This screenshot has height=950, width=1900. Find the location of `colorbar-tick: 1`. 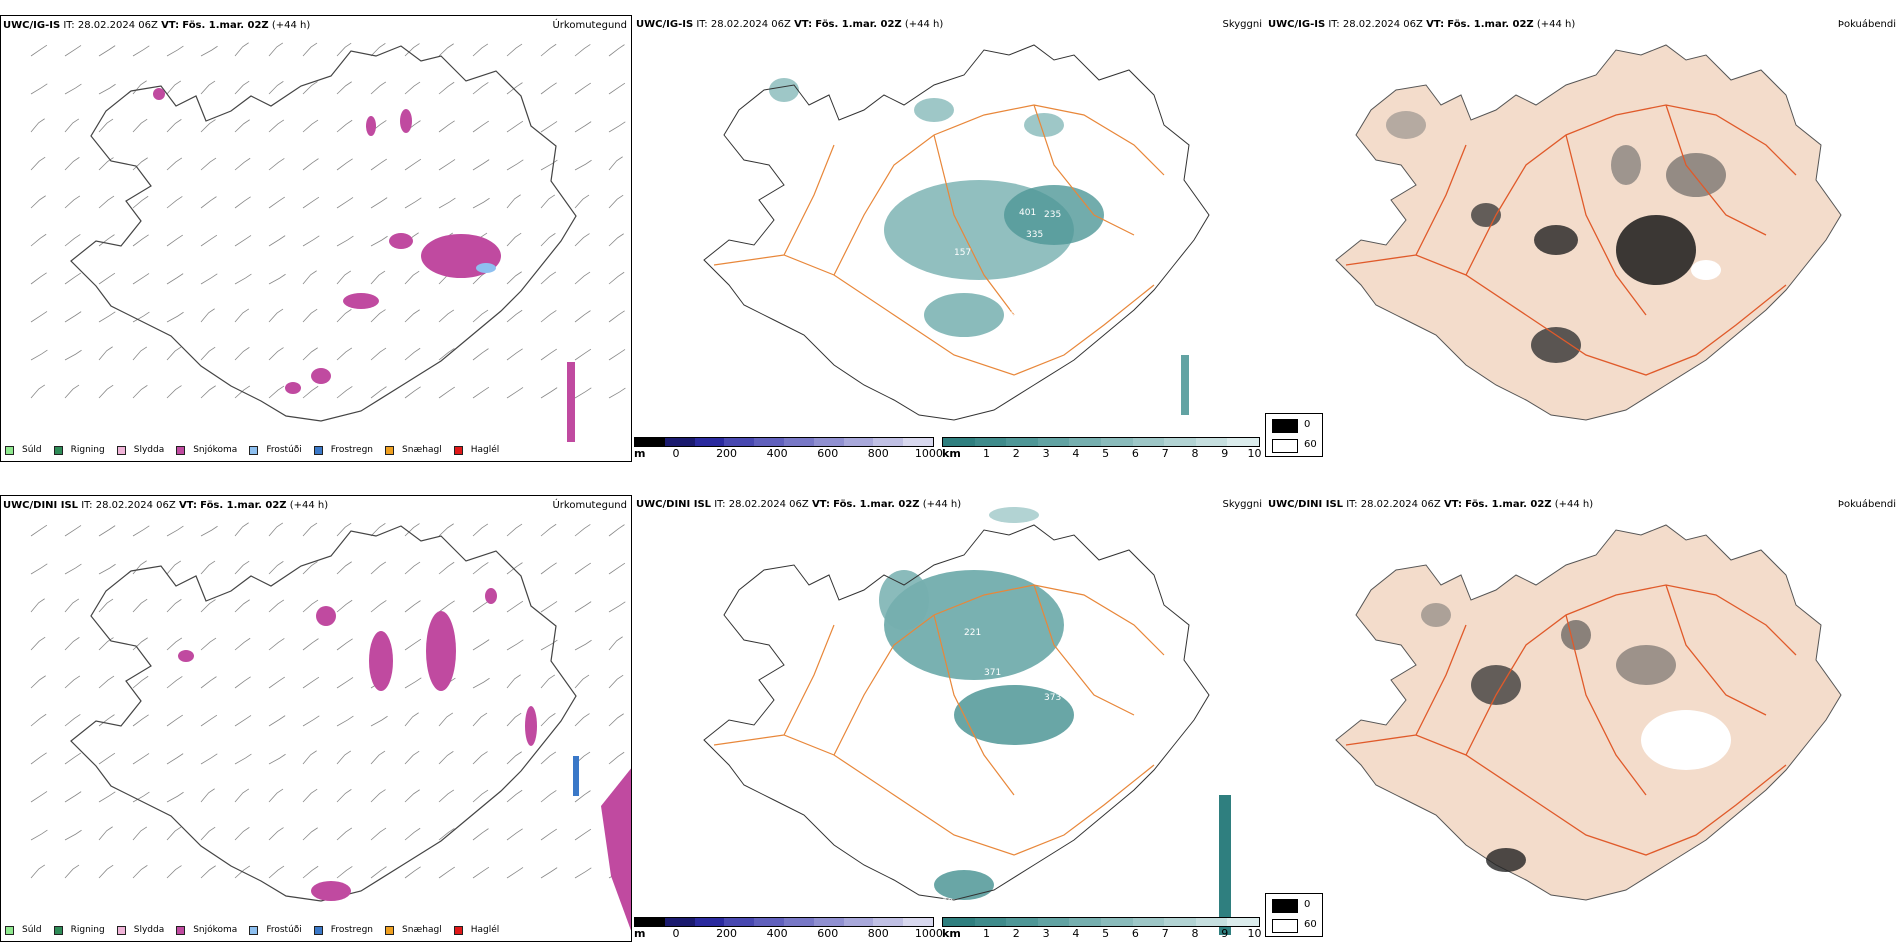

colorbar-tick: 1 is located at coordinates (987, 453).